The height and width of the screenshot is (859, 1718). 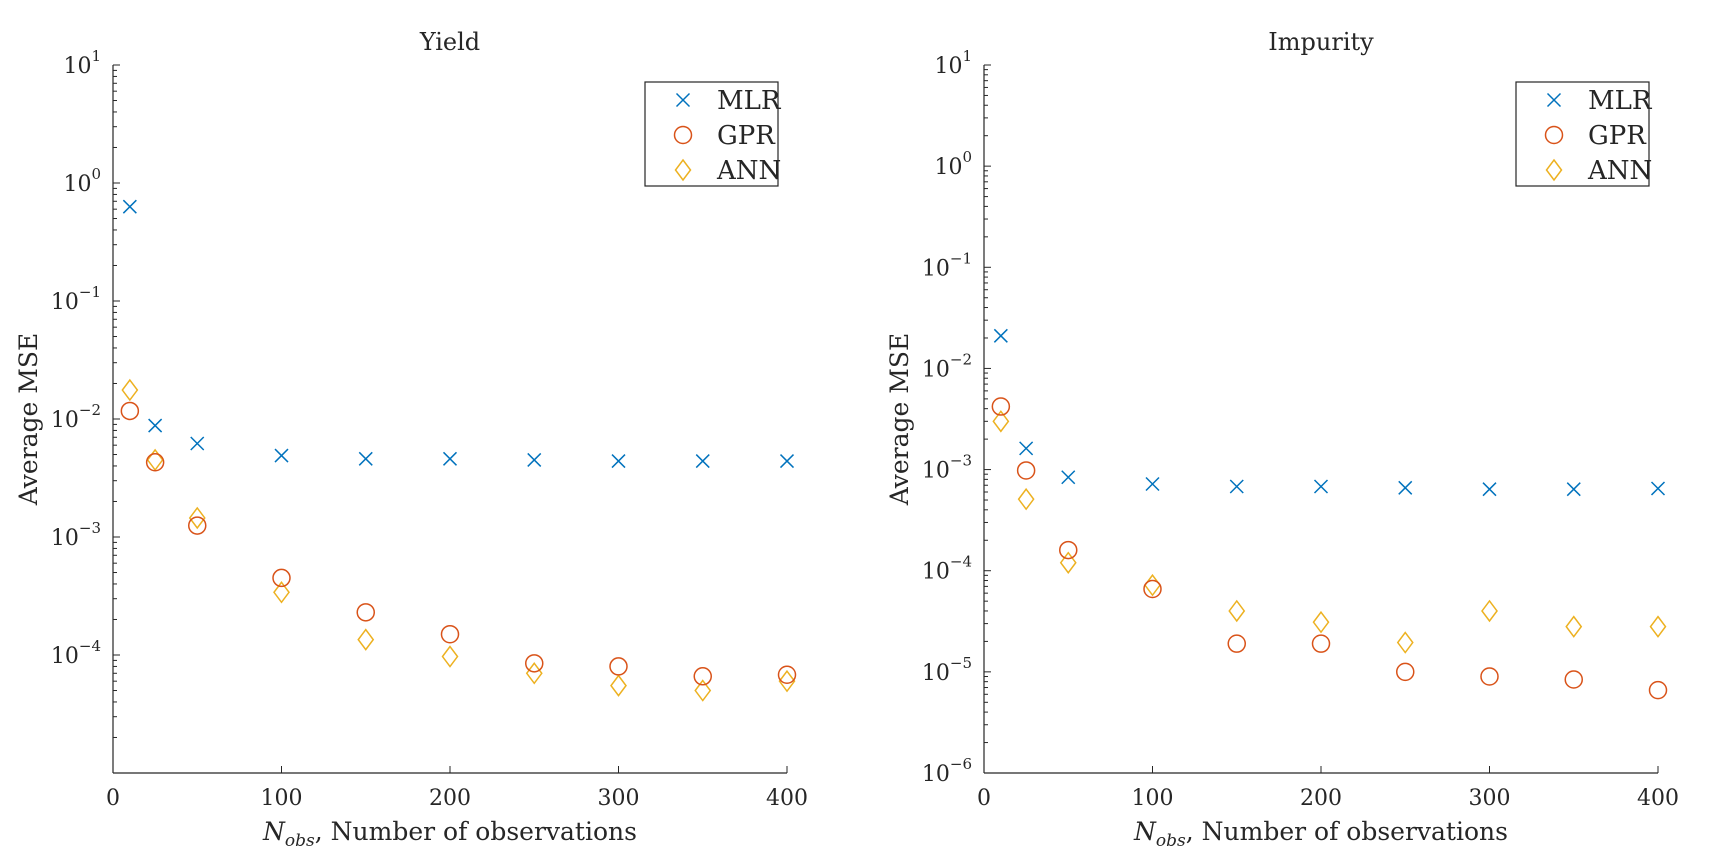 I want to click on series-gpr, so click(x=458, y=543).